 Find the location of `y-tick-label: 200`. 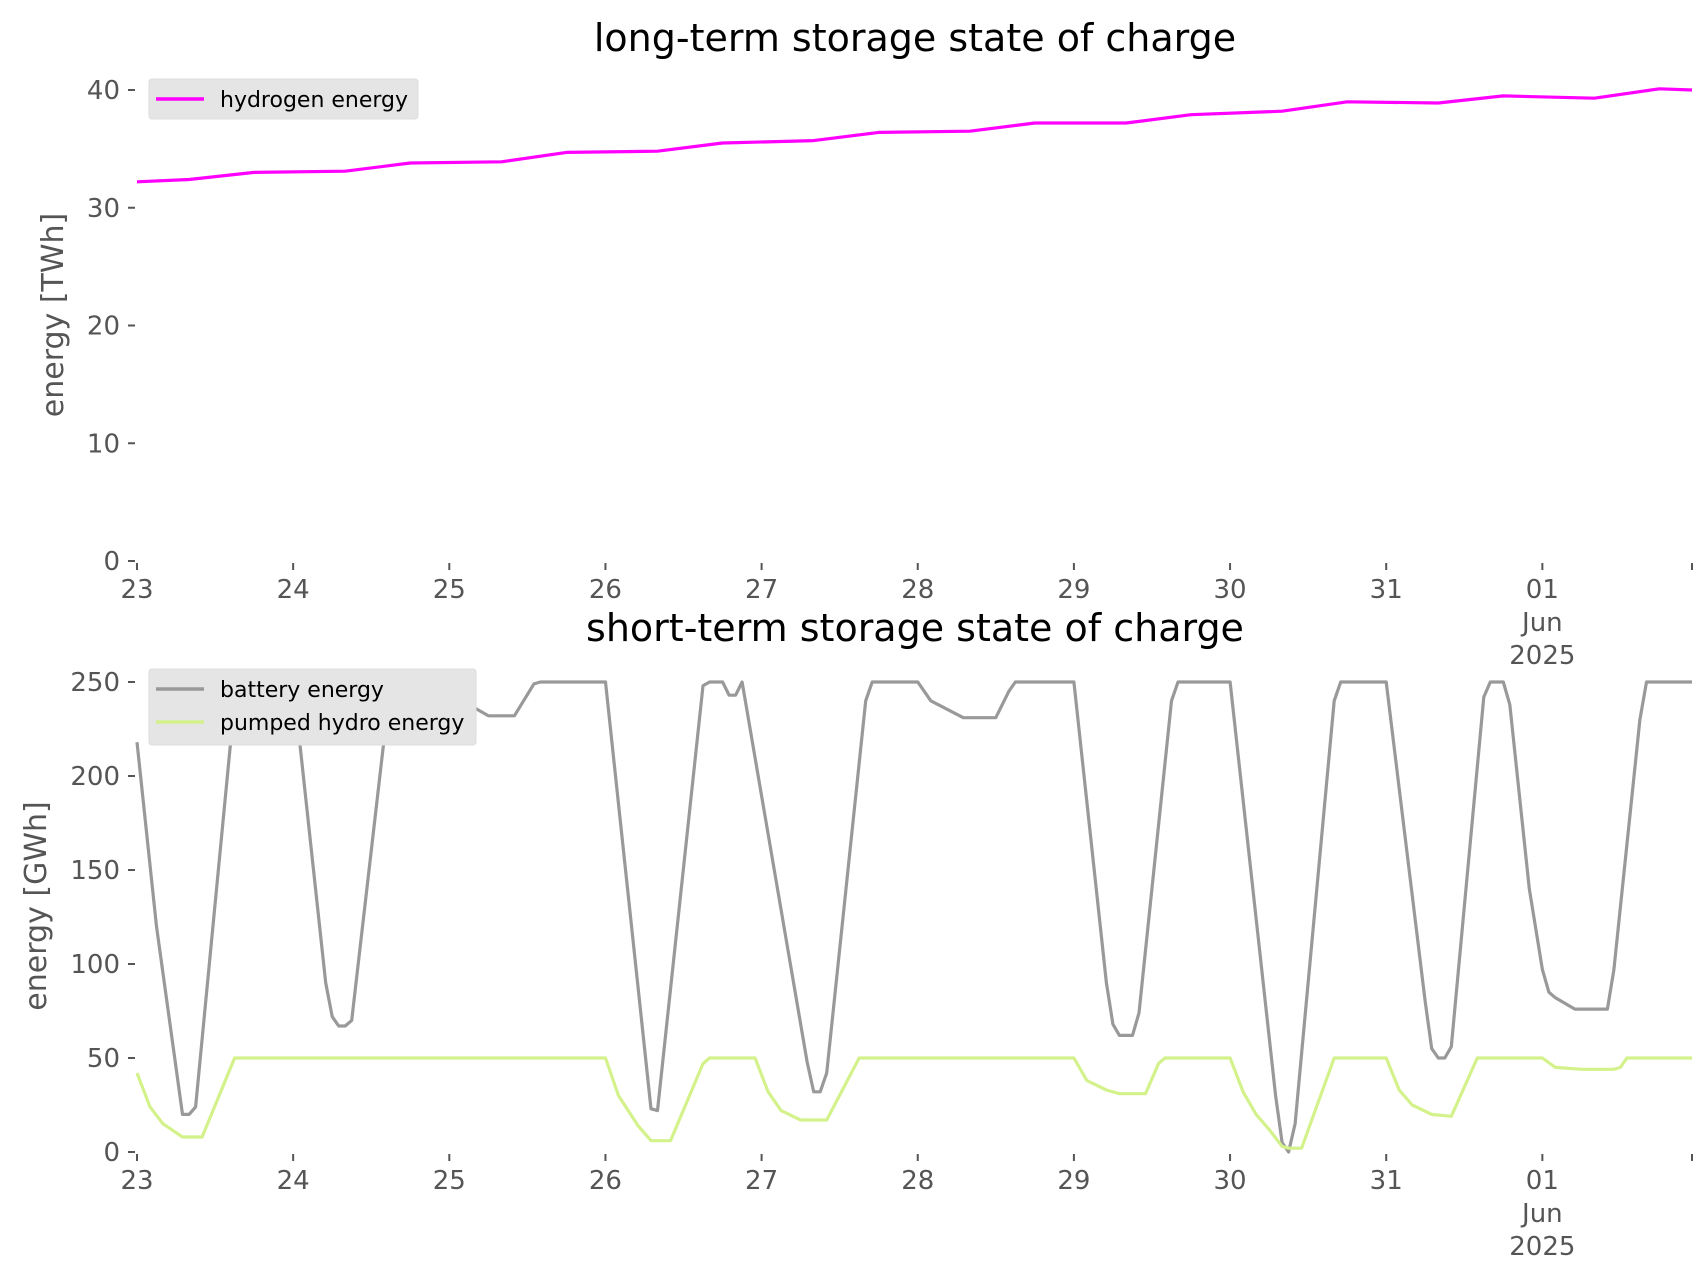

y-tick-label: 200 is located at coordinates (95, 777).